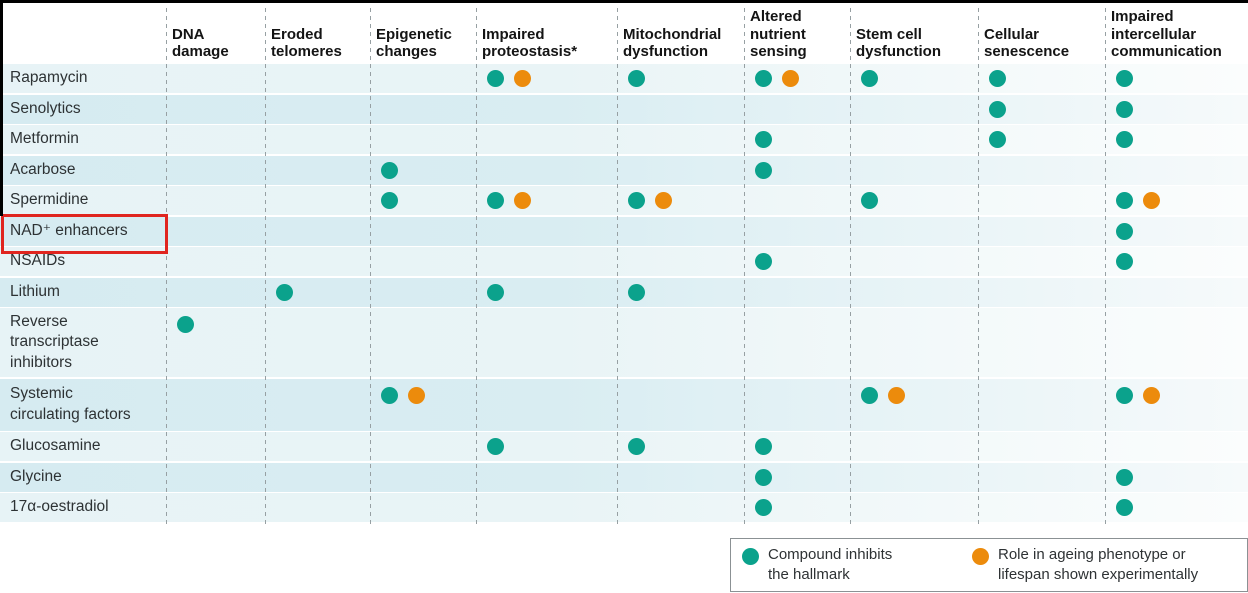 The image size is (1248, 593). I want to click on table-row: Senolytics, so click(624, 109).